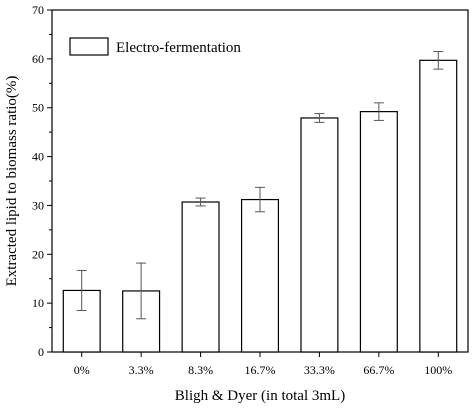 The height and width of the screenshot is (412, 474). What do you see at coordinates (12, 181) in the screenshot?
I see `y-axis-title: Extracted lipid to biomass ratio(%)` at bounding box center [12, 181].